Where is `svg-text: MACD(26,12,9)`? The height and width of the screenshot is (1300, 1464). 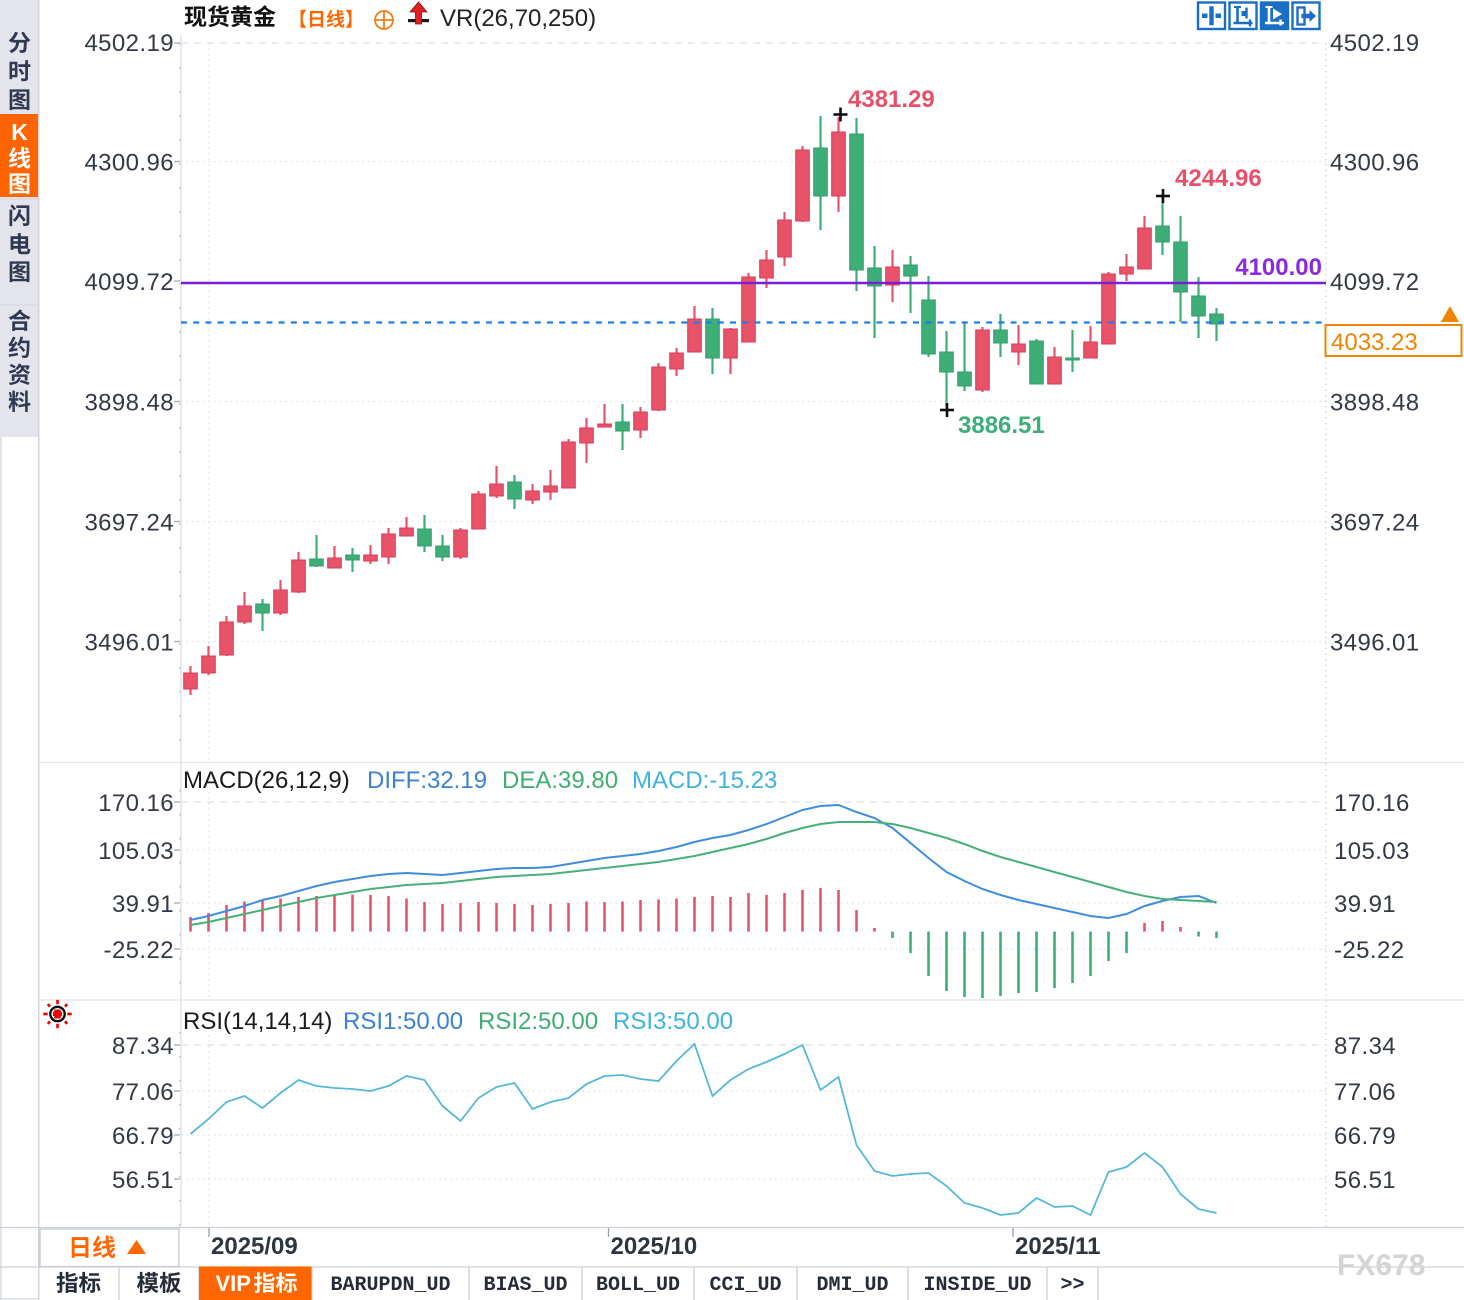
svg-text: MACD(26,12,9) is located at coordinates (266, 780).